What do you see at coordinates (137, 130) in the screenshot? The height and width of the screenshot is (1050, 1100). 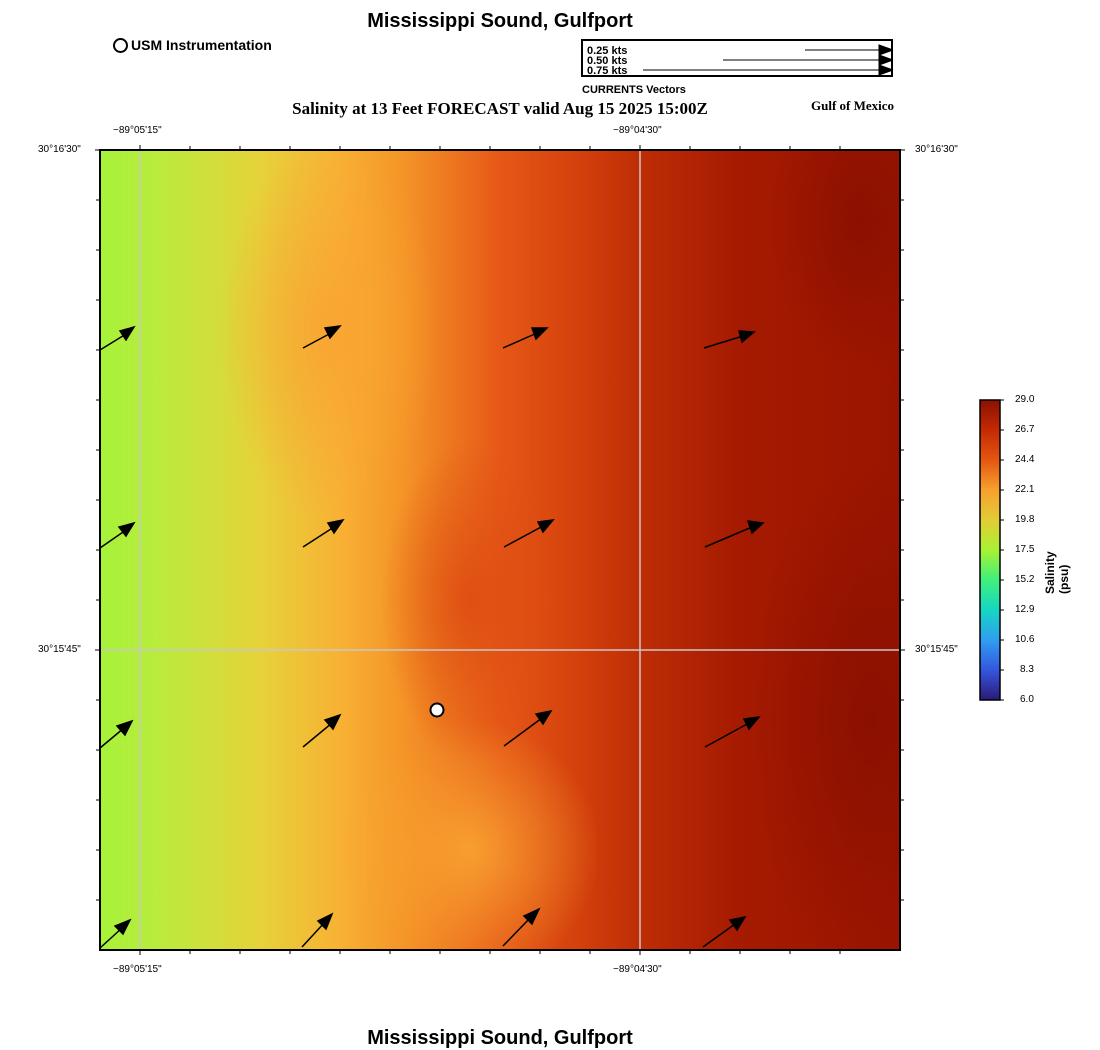 I see `lon-label-top-1: −89°05'15"` at bounding box center [137, 130].